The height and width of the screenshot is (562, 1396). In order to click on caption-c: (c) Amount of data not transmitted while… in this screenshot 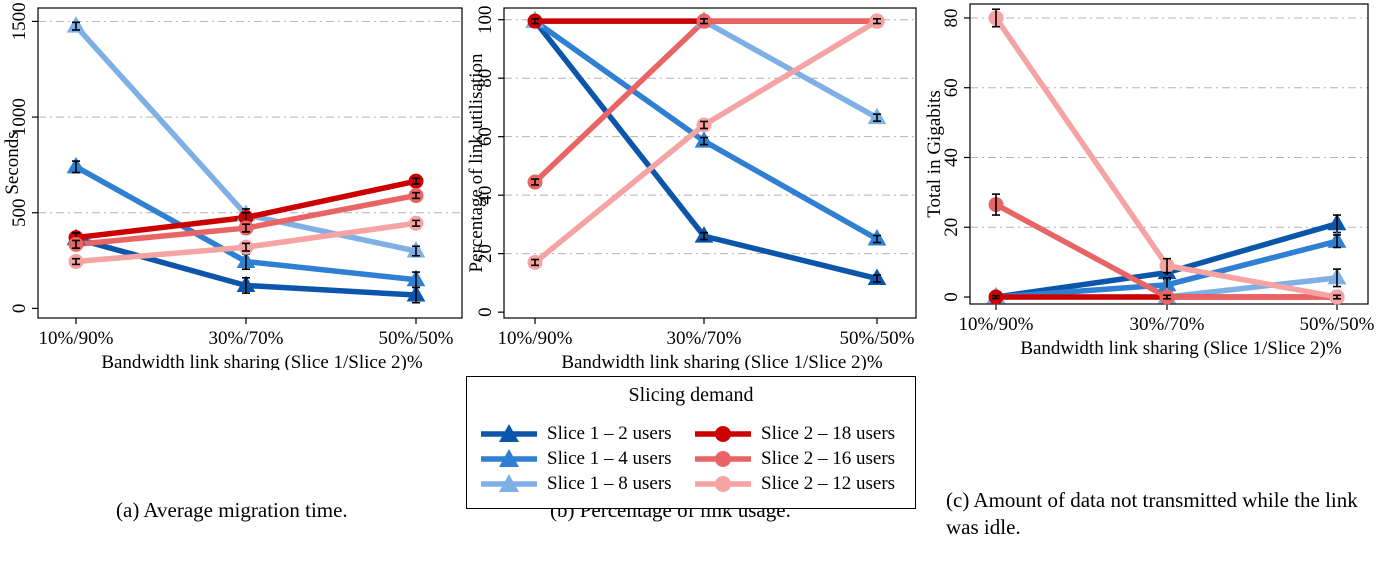, I will do `click(1152, 513)`.